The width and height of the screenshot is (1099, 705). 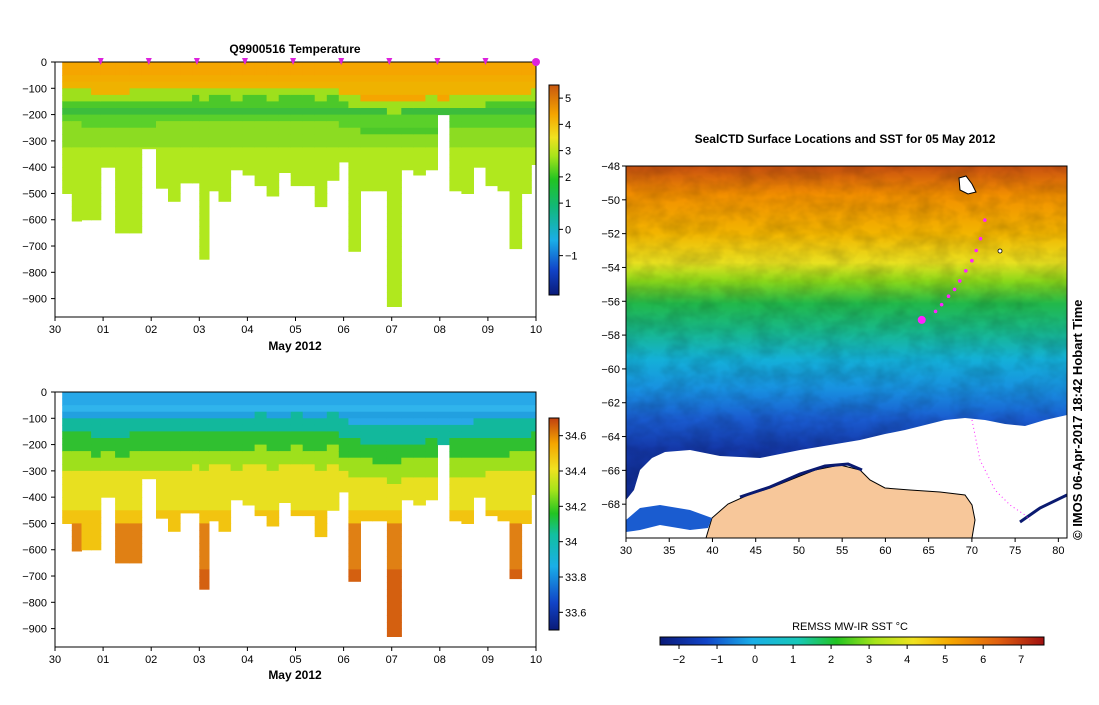 I want to click on temperature-x-tick-label: 03, so click(x=199, y=330).